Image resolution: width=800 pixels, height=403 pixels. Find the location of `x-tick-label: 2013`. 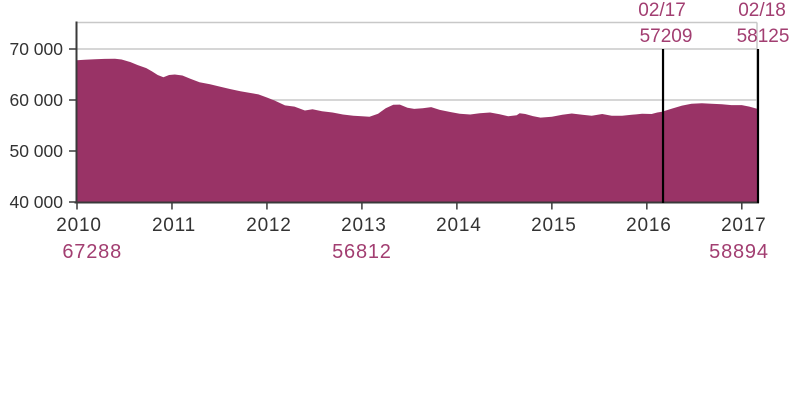

x-tick-label: 2013 is located at coordinates (363, 225).